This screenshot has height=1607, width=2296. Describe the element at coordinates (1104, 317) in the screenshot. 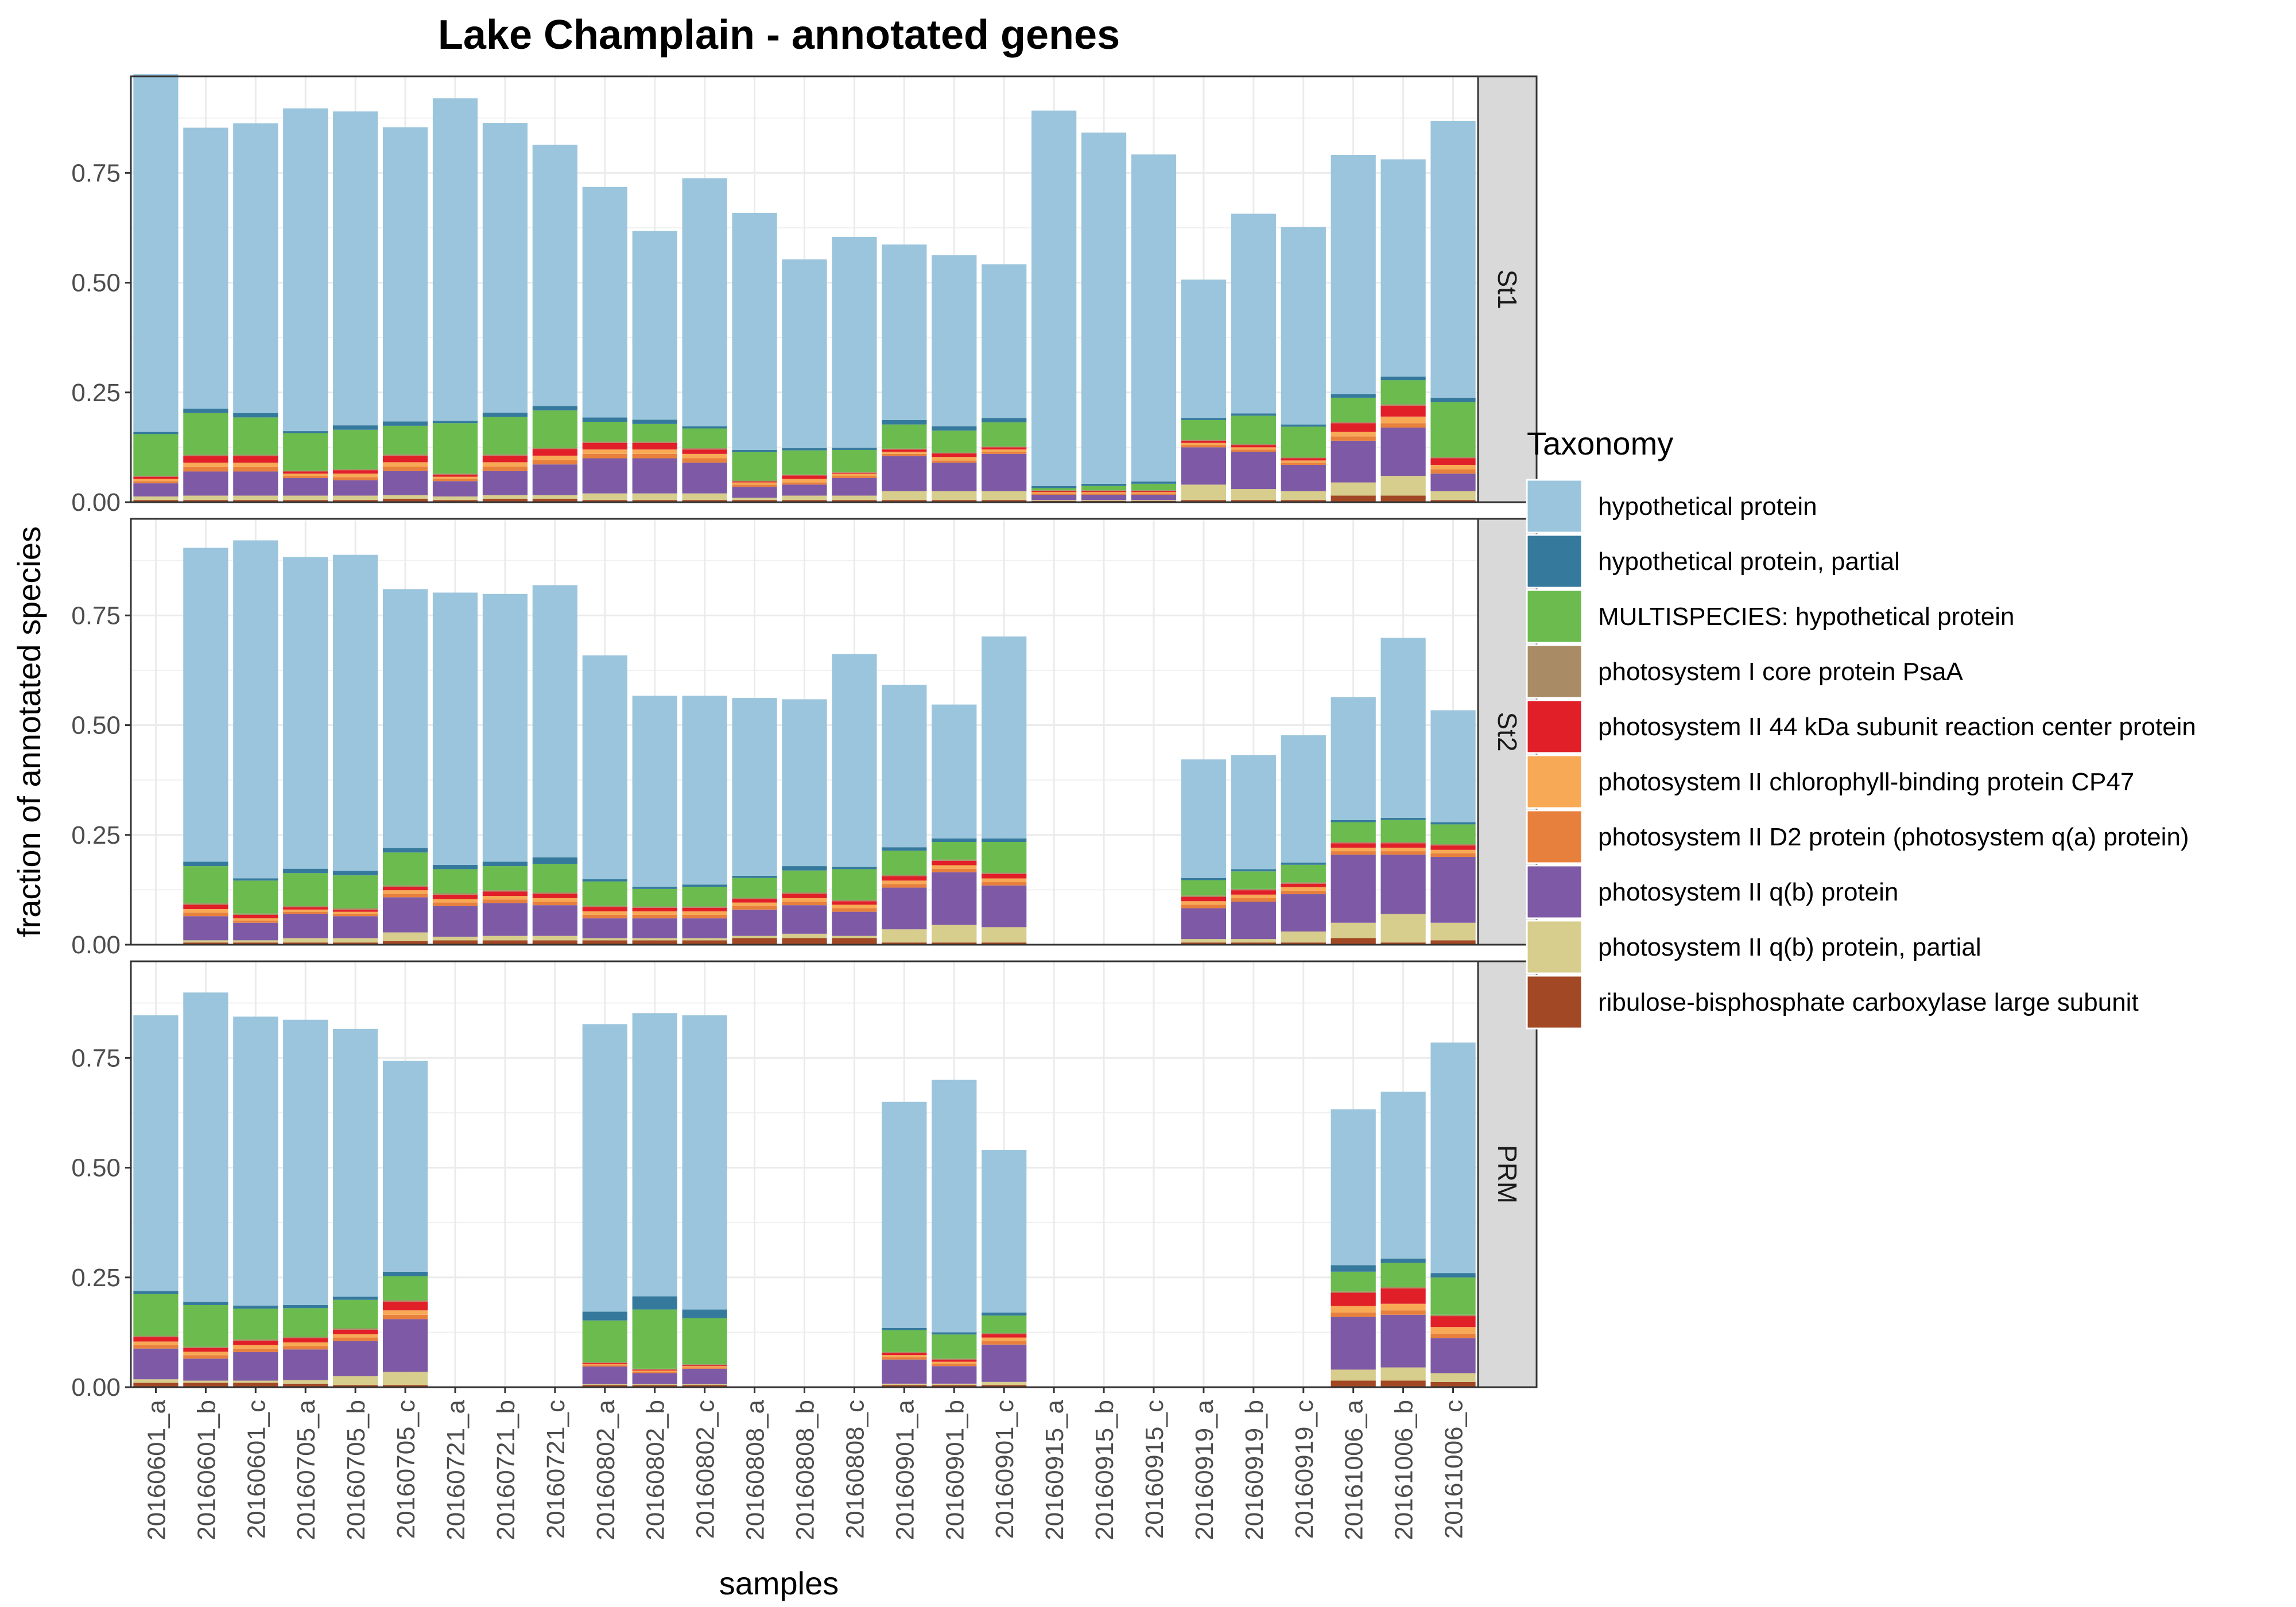

I see `bar-stack-20160915_b` at that location.